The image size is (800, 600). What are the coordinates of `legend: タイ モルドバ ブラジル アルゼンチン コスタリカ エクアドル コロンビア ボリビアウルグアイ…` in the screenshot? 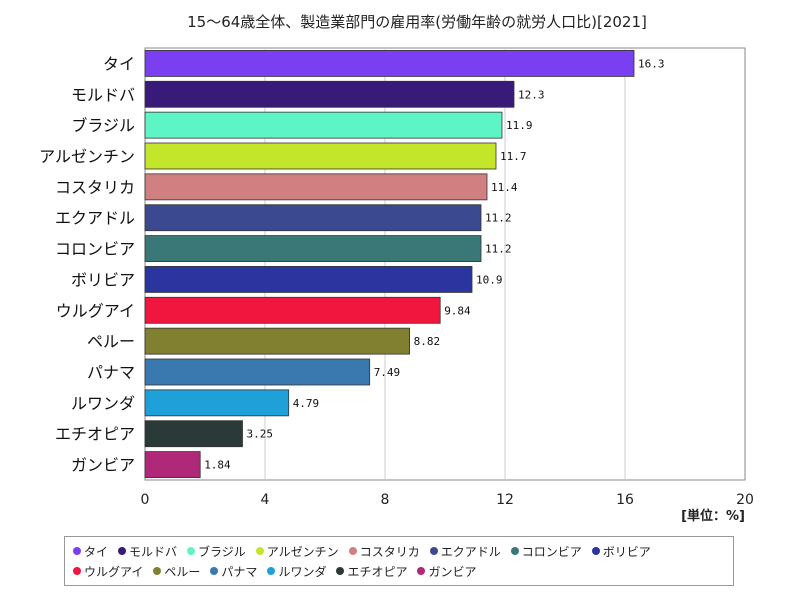 It's located at (399, 561).